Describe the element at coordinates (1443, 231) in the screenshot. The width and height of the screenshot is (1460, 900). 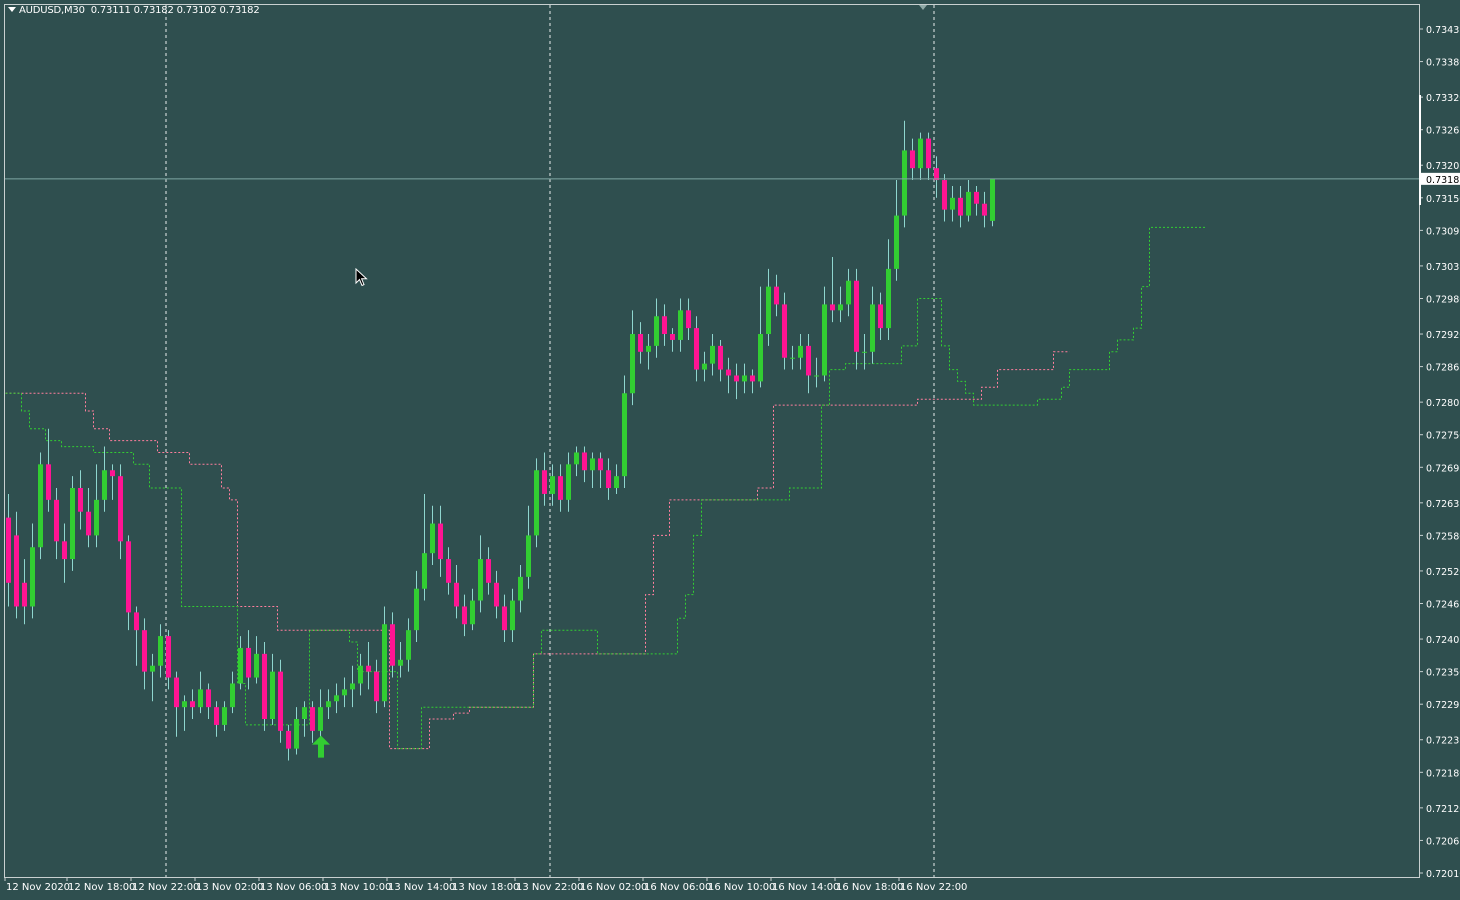
I see `price-tick-label: 0.73095` at that location.